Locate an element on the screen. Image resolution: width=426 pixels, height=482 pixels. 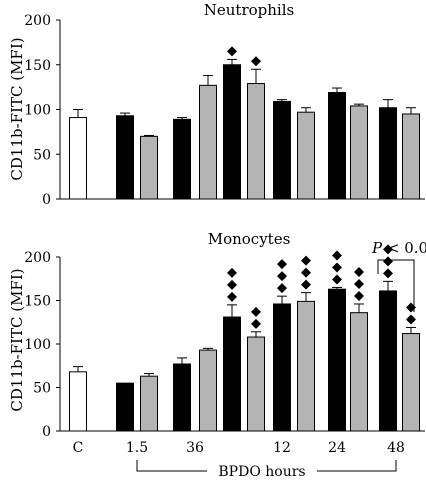
significance-label: P < 0.01 is located at coordinates (398, 248).